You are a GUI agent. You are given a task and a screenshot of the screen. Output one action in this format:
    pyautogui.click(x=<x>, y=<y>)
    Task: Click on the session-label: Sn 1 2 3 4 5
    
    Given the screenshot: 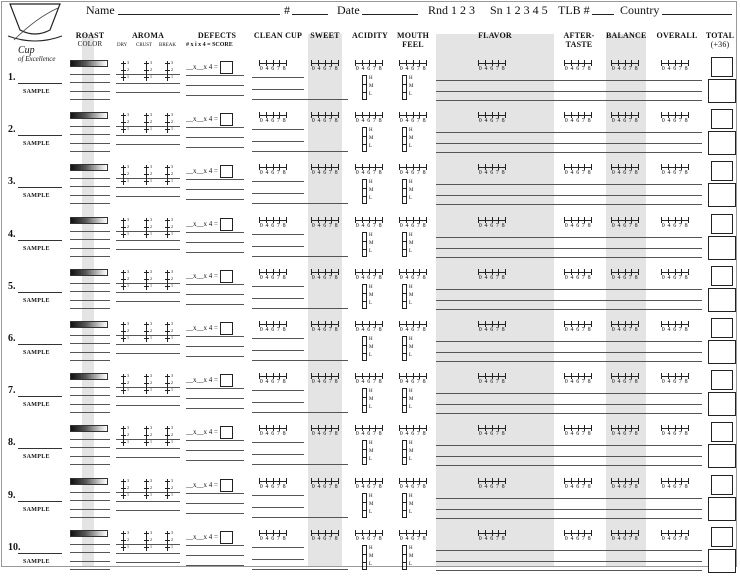 What is the action you would take?
    pyautogui.click(x=519, y=10)
    